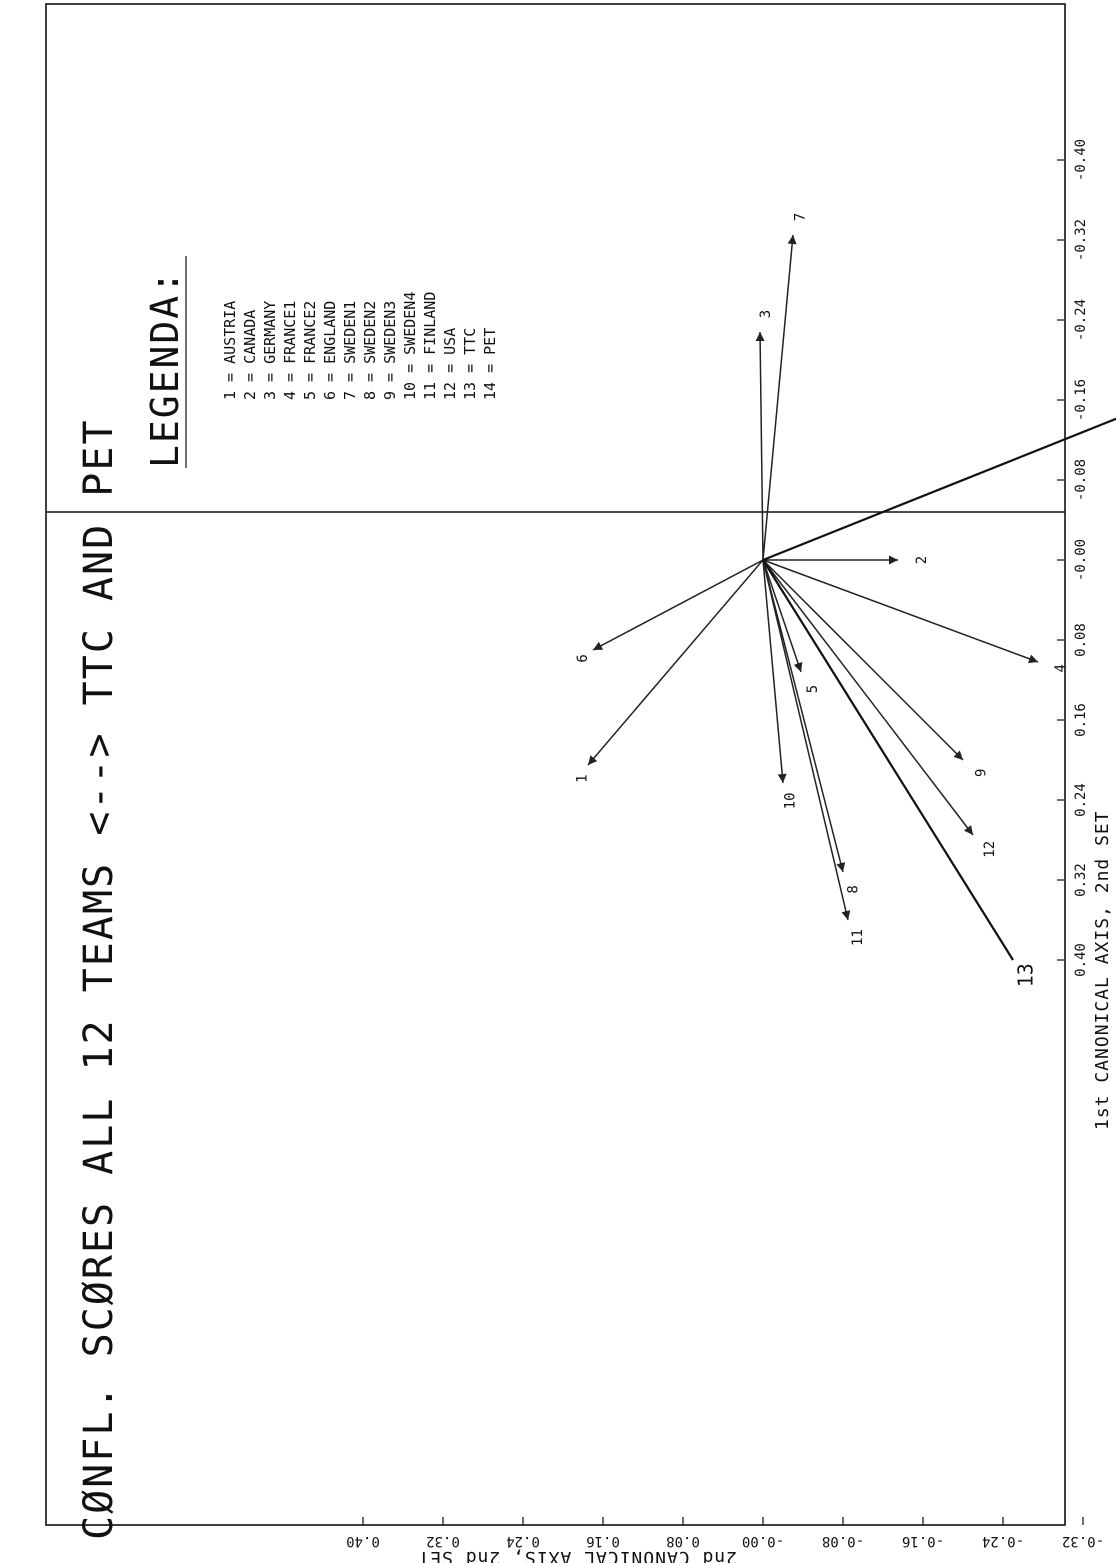 Image resolution: width=1116 pixels, height=1563 pixels. Describe the element at coordinates (766, 314) in the screenshot. I see `vector-label: 3` at that location.